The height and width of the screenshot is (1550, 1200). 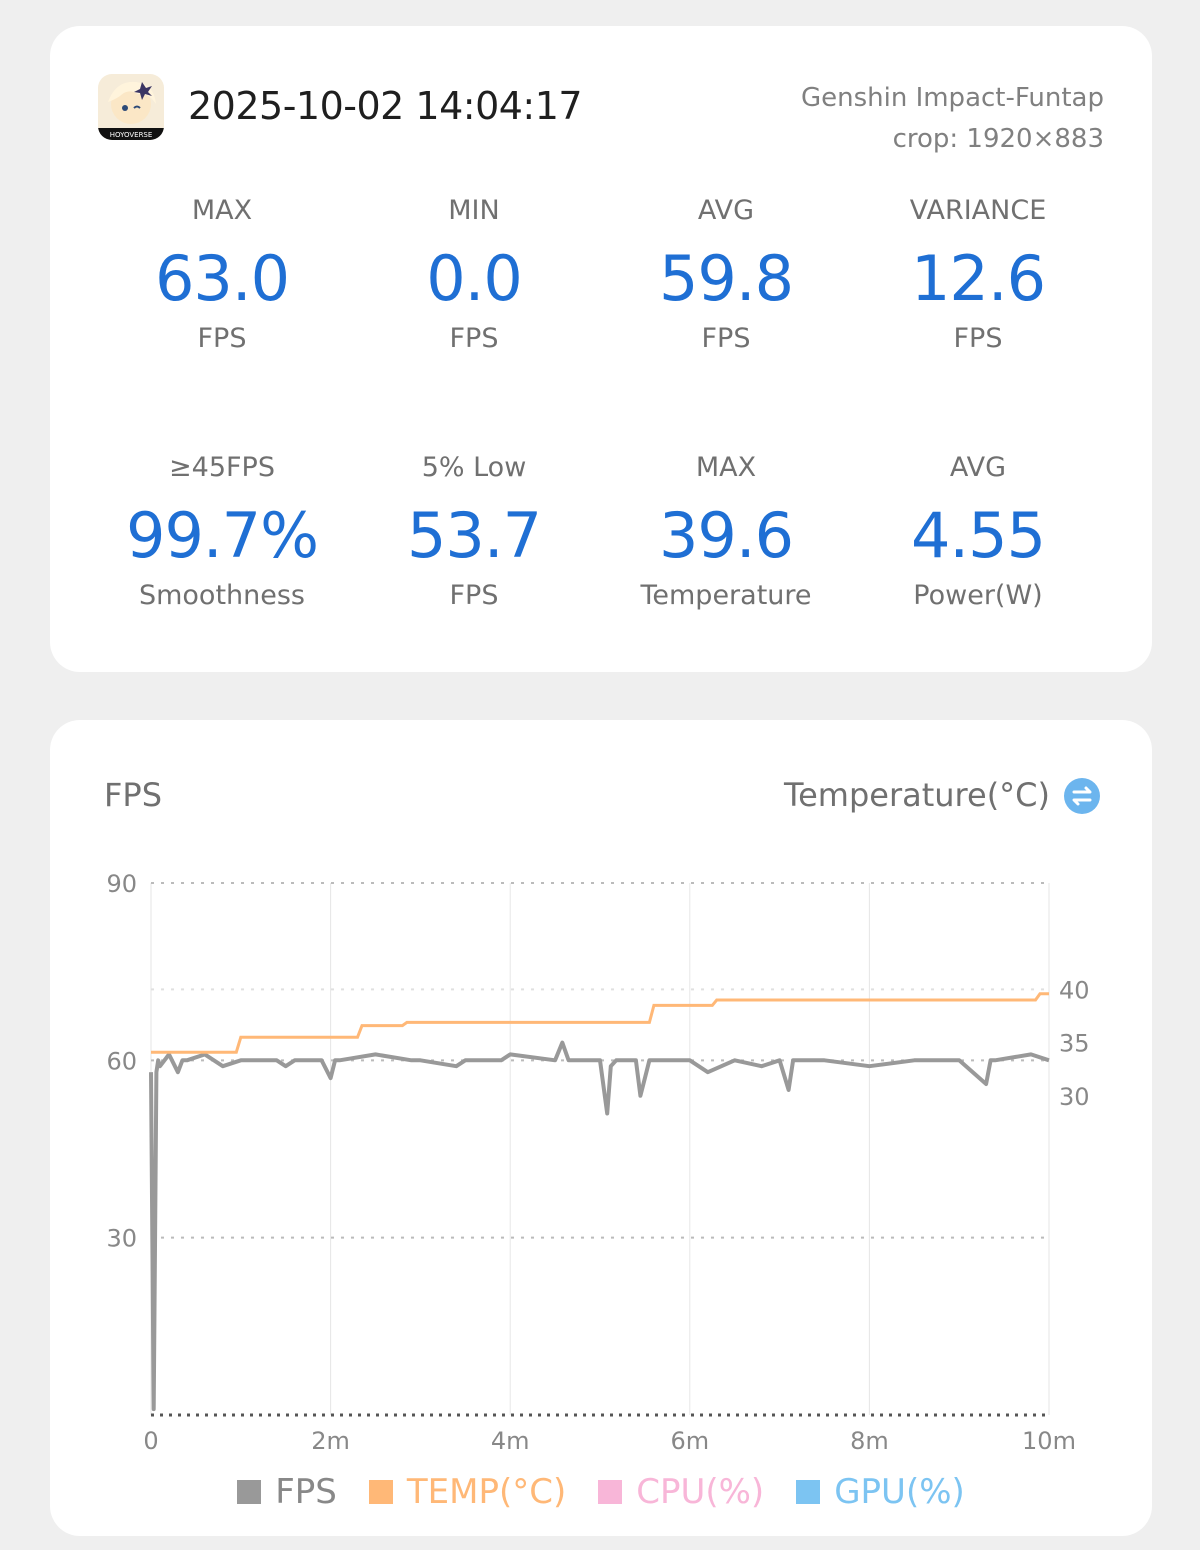 I want to click on stat-avg-fps: AVG 59.8 FPS, so click(x=726, y=275).